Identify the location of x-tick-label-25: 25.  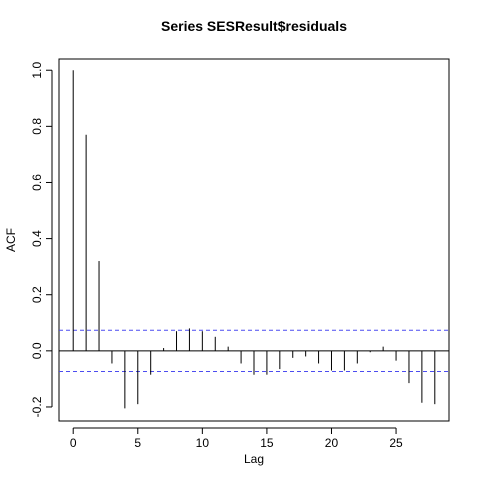
(396, 443).